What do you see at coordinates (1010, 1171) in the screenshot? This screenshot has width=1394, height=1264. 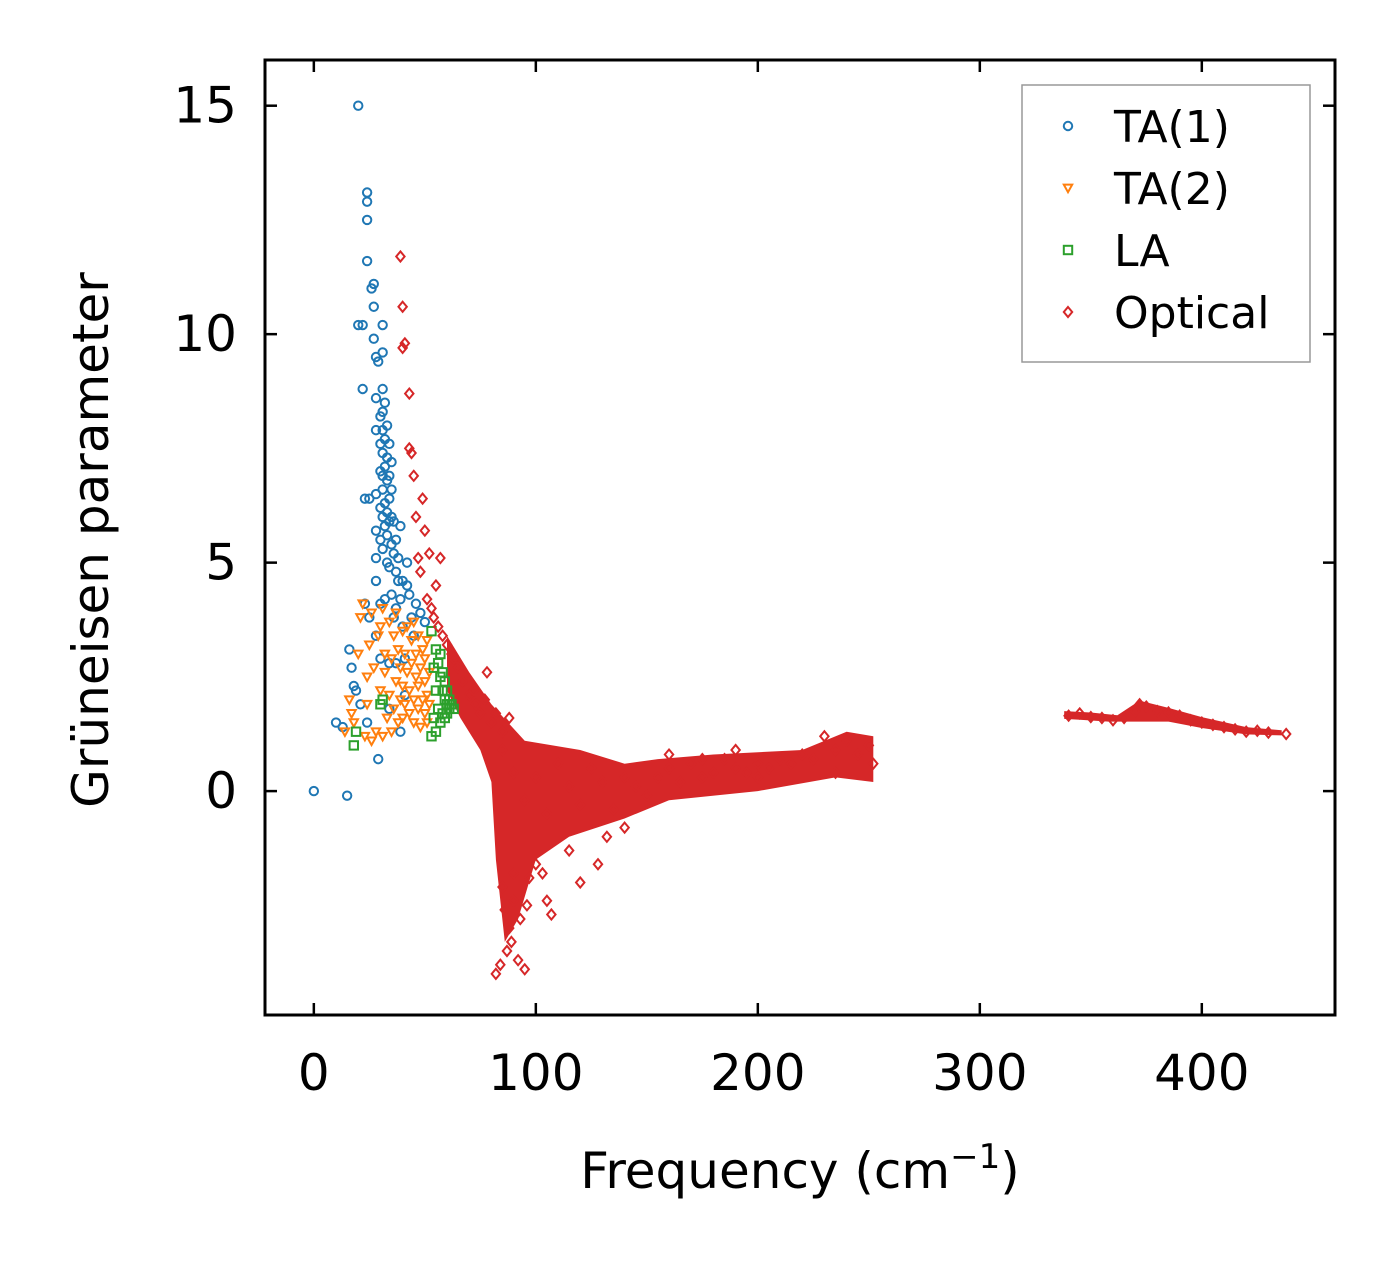 I see `x-axis-label-end: )` at bounding box center [1010, 1171].